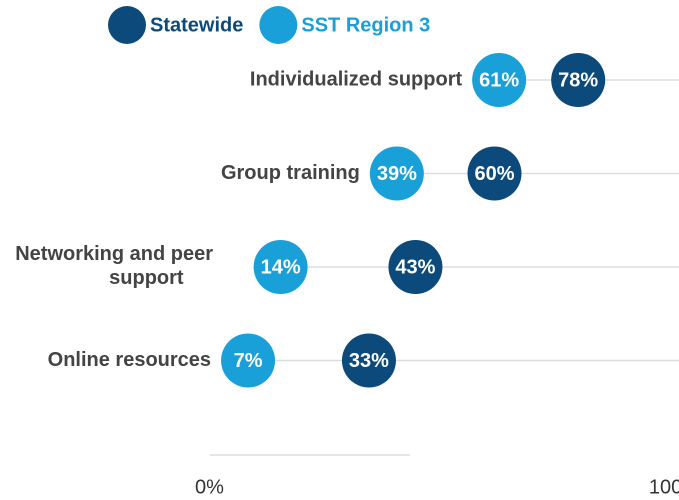 Image resolution: width=679 pixels, height=500 pixels. I want to click on value-label: 43%, so click(415, 267).